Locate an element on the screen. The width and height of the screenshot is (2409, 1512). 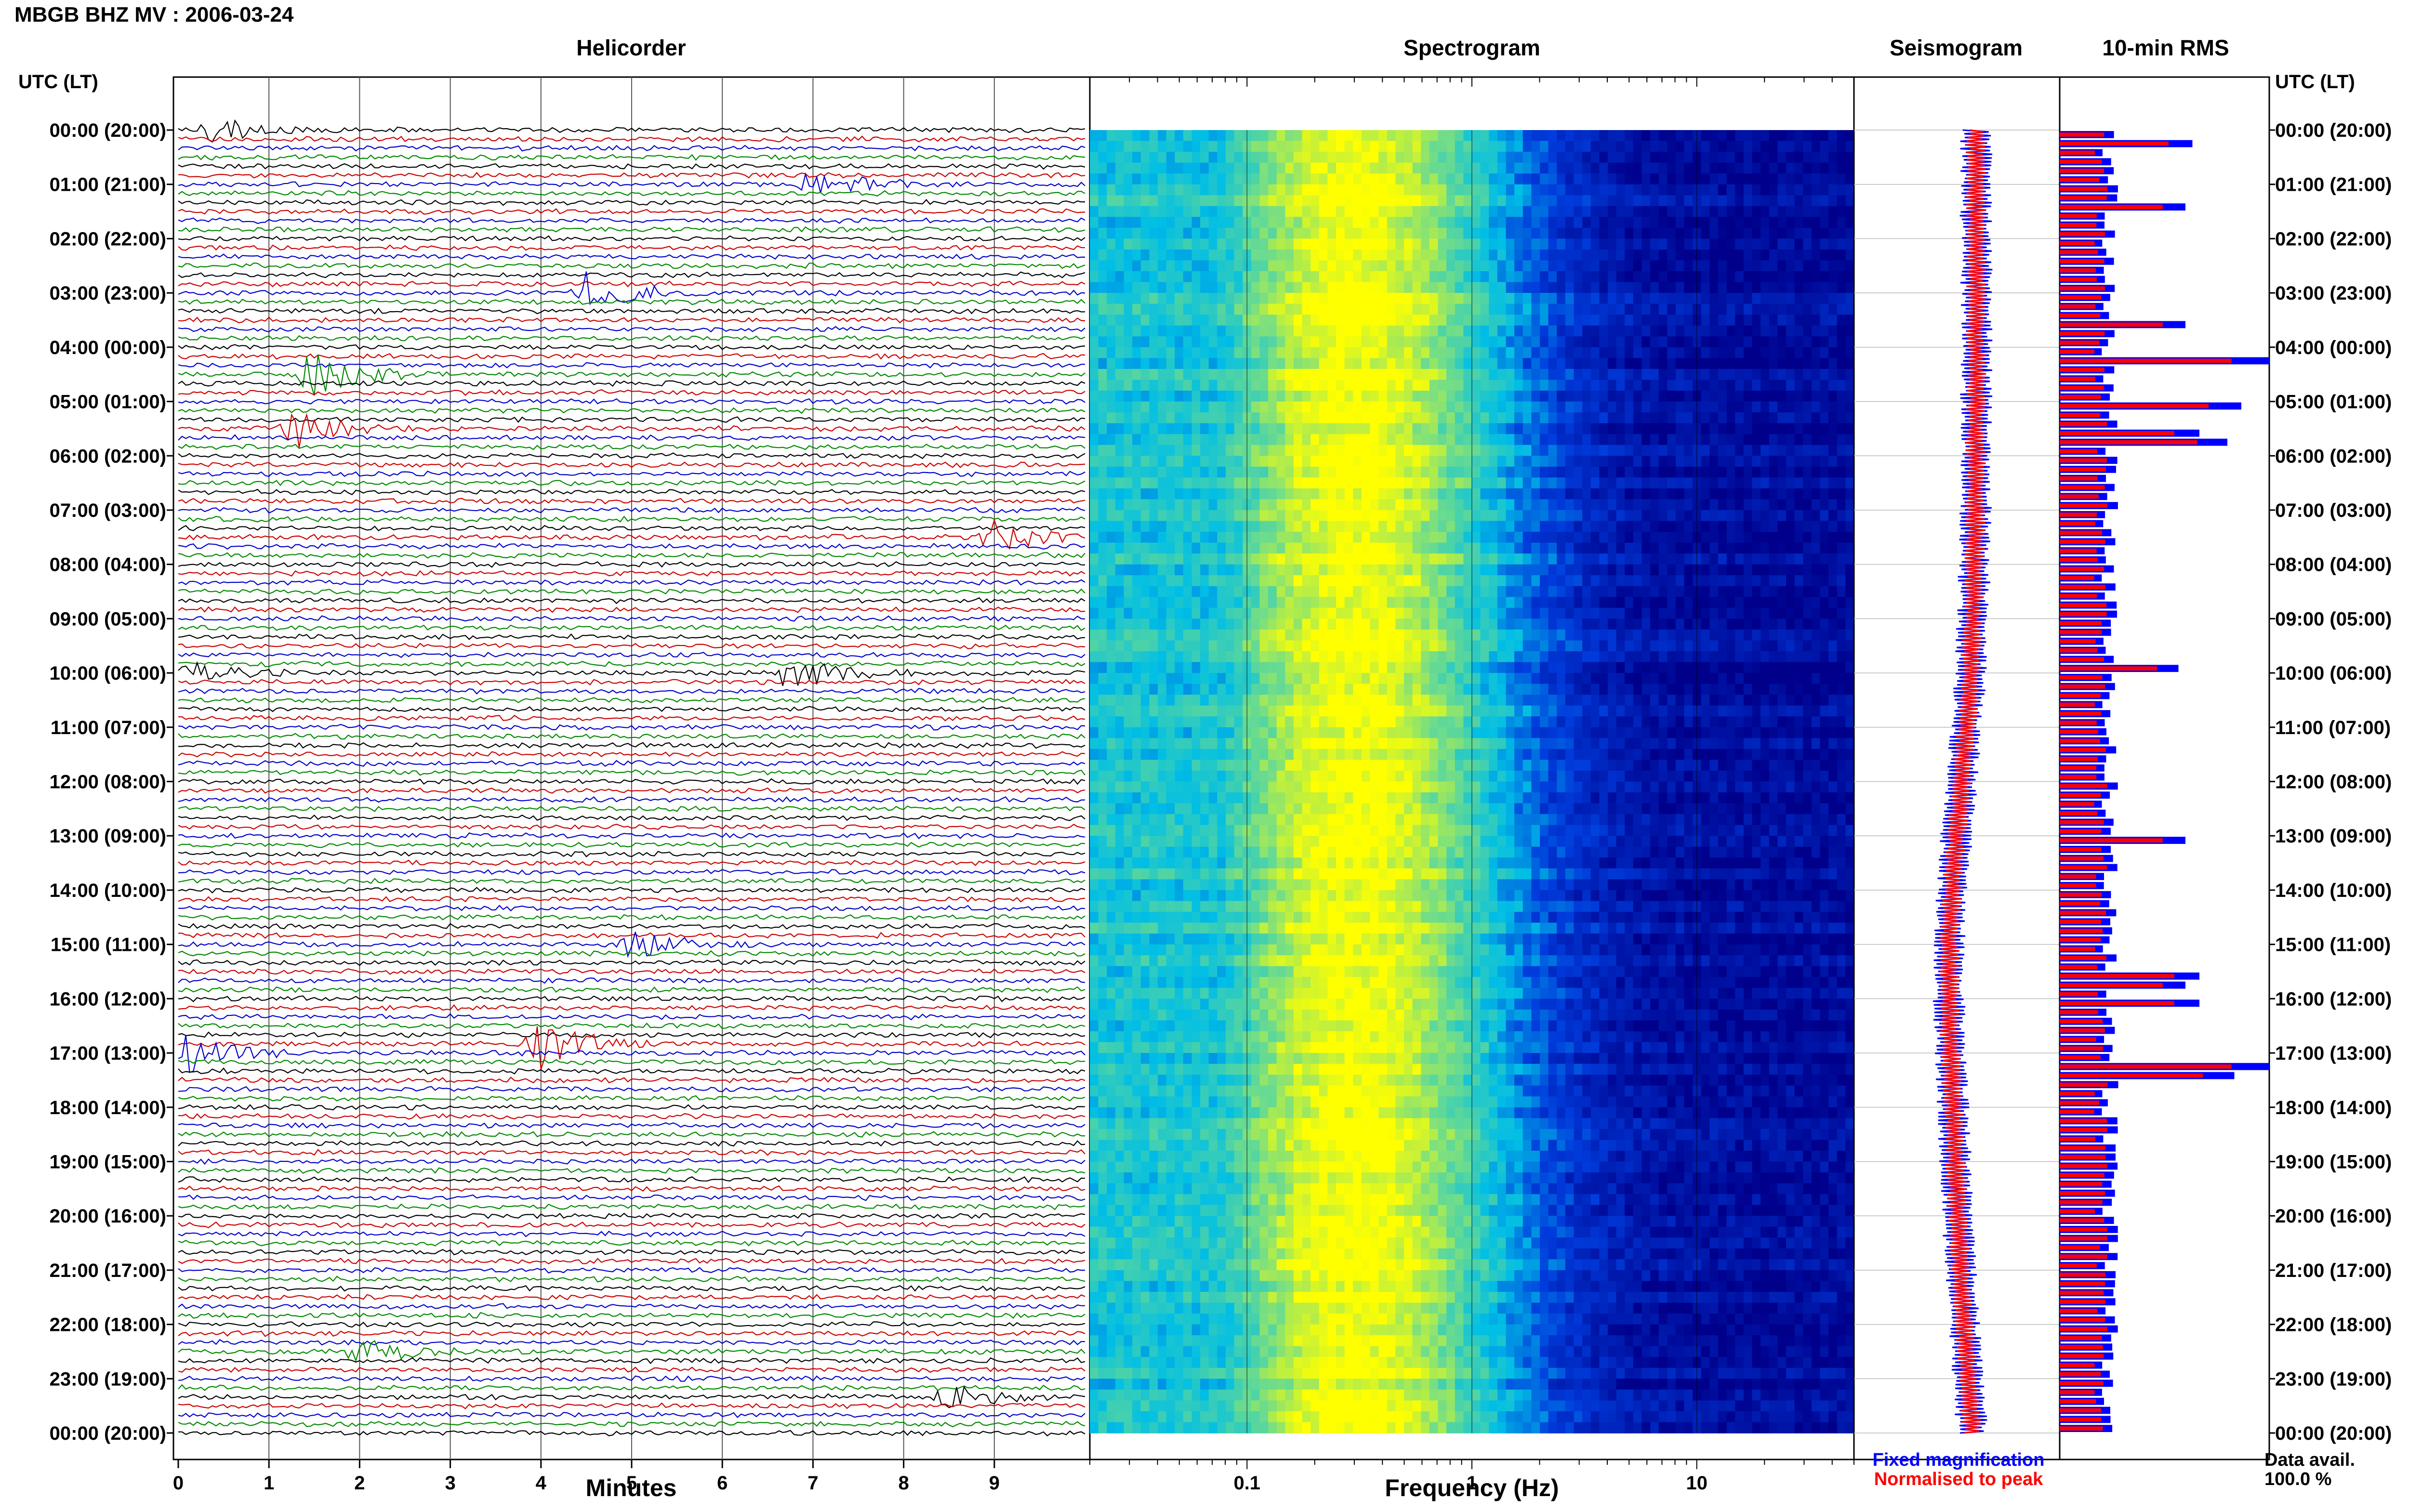
spectrogram-title: Spectrogram is located at coordinates (1471, 47).